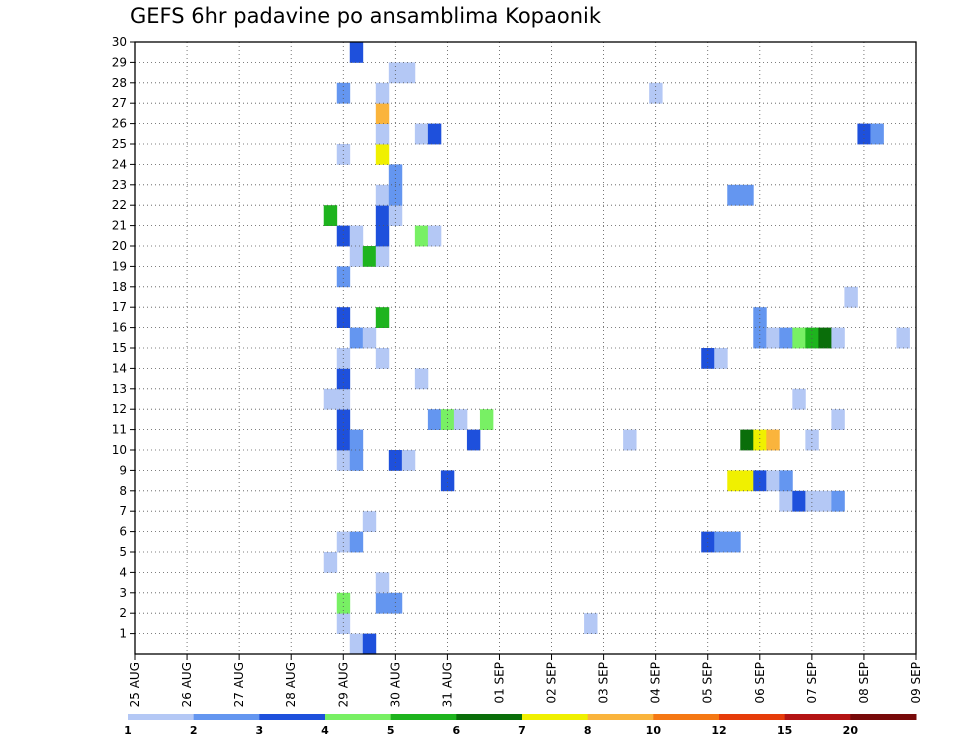 The image size is (960, 742). Describe the element at coordinates (119, 328) in the screenshot. I see `y-tick-label: 16` at that location.